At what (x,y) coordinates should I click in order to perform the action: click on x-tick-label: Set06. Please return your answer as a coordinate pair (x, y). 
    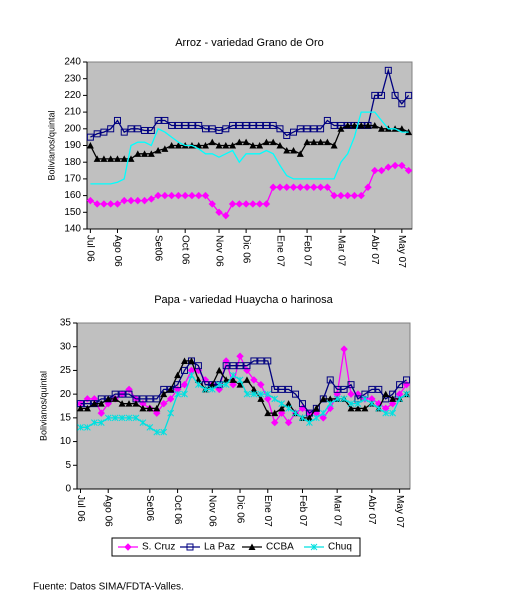
    Looking at the image, I should click on (149, 508).